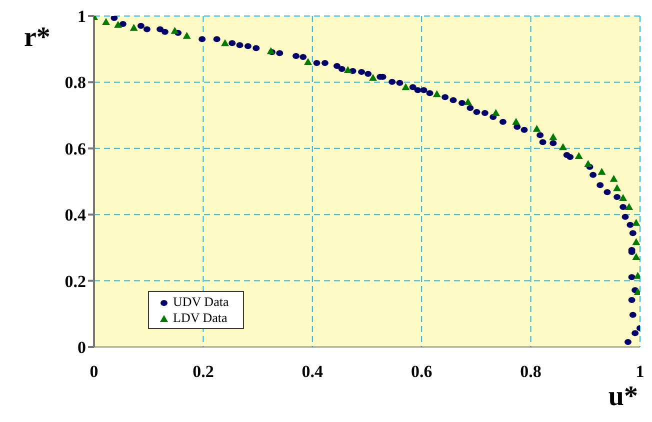  What do you see at coordinates (640, 372) in the screenshot?
I see `x-tick-label: 1` at bounding box center [640, 372].